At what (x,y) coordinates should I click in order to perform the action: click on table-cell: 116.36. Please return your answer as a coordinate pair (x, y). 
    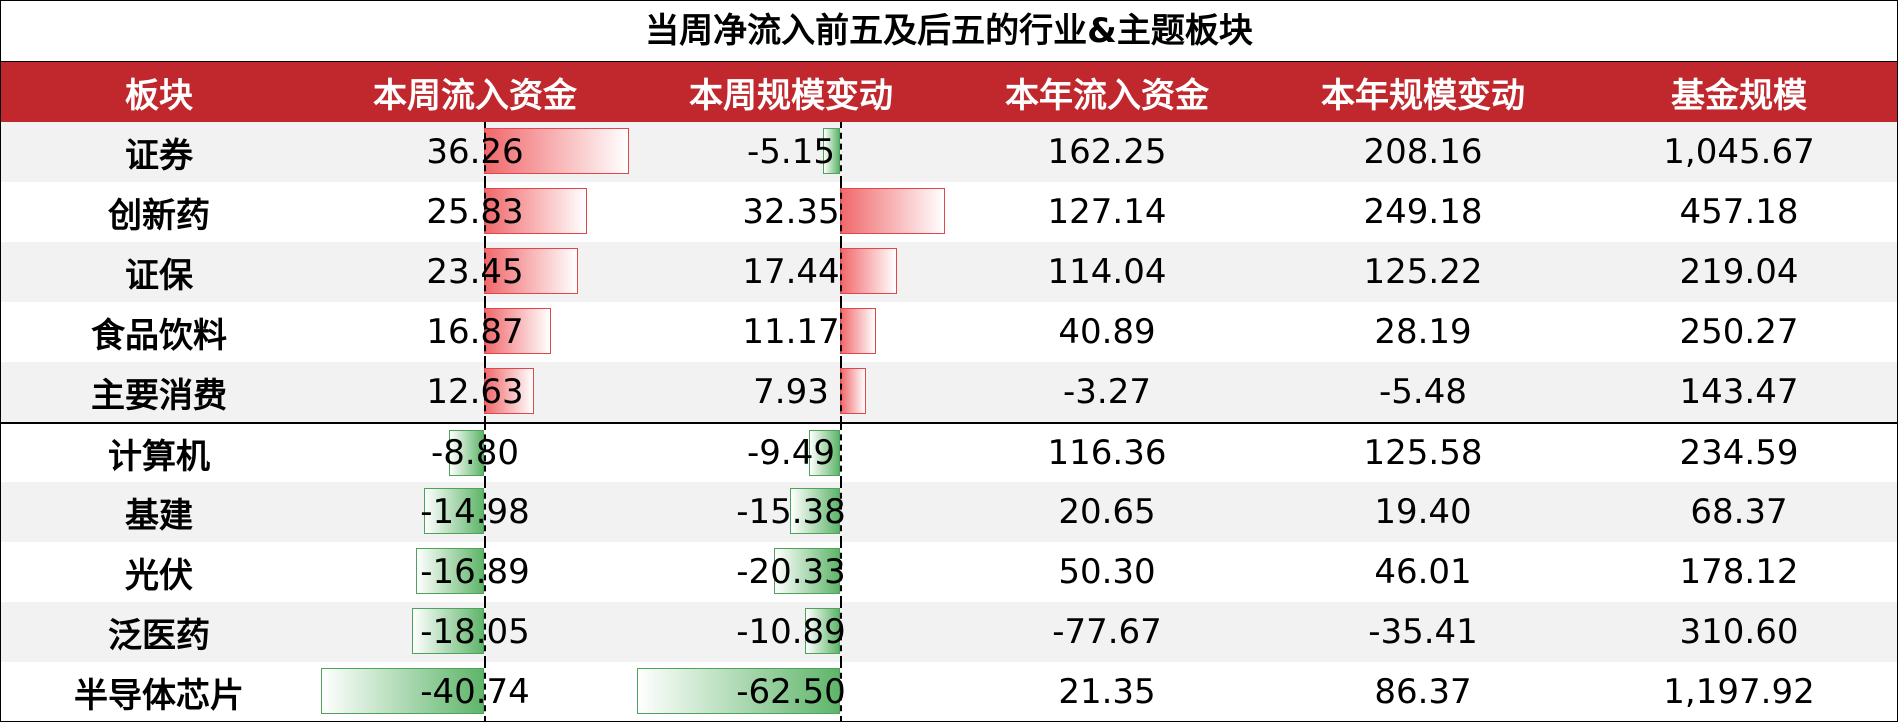
    Looking at the image, I should click on (1107, 453).